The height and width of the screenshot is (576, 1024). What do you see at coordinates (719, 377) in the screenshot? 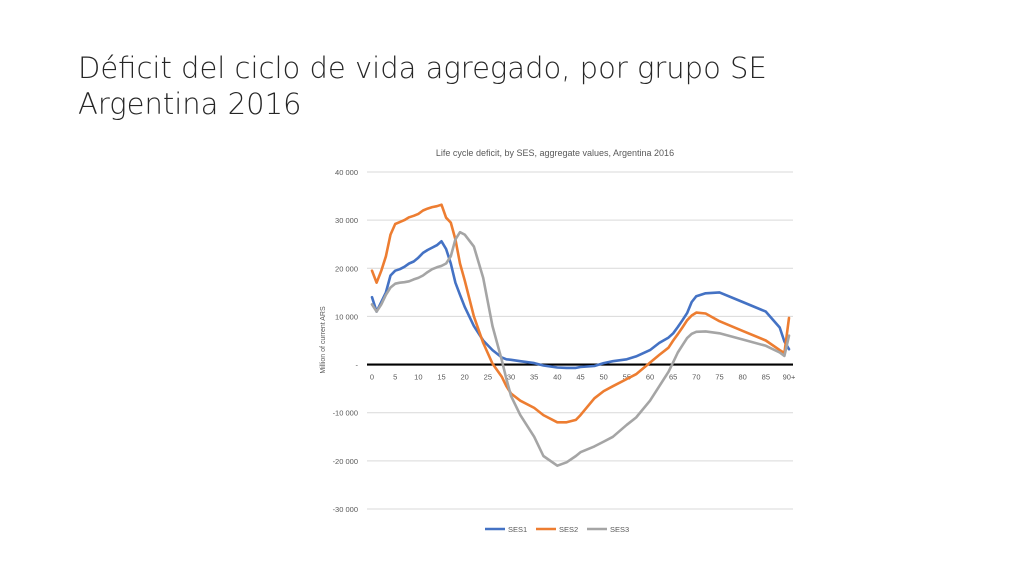
I see `x-tick-label: 75` at bounding box center [719, 377].